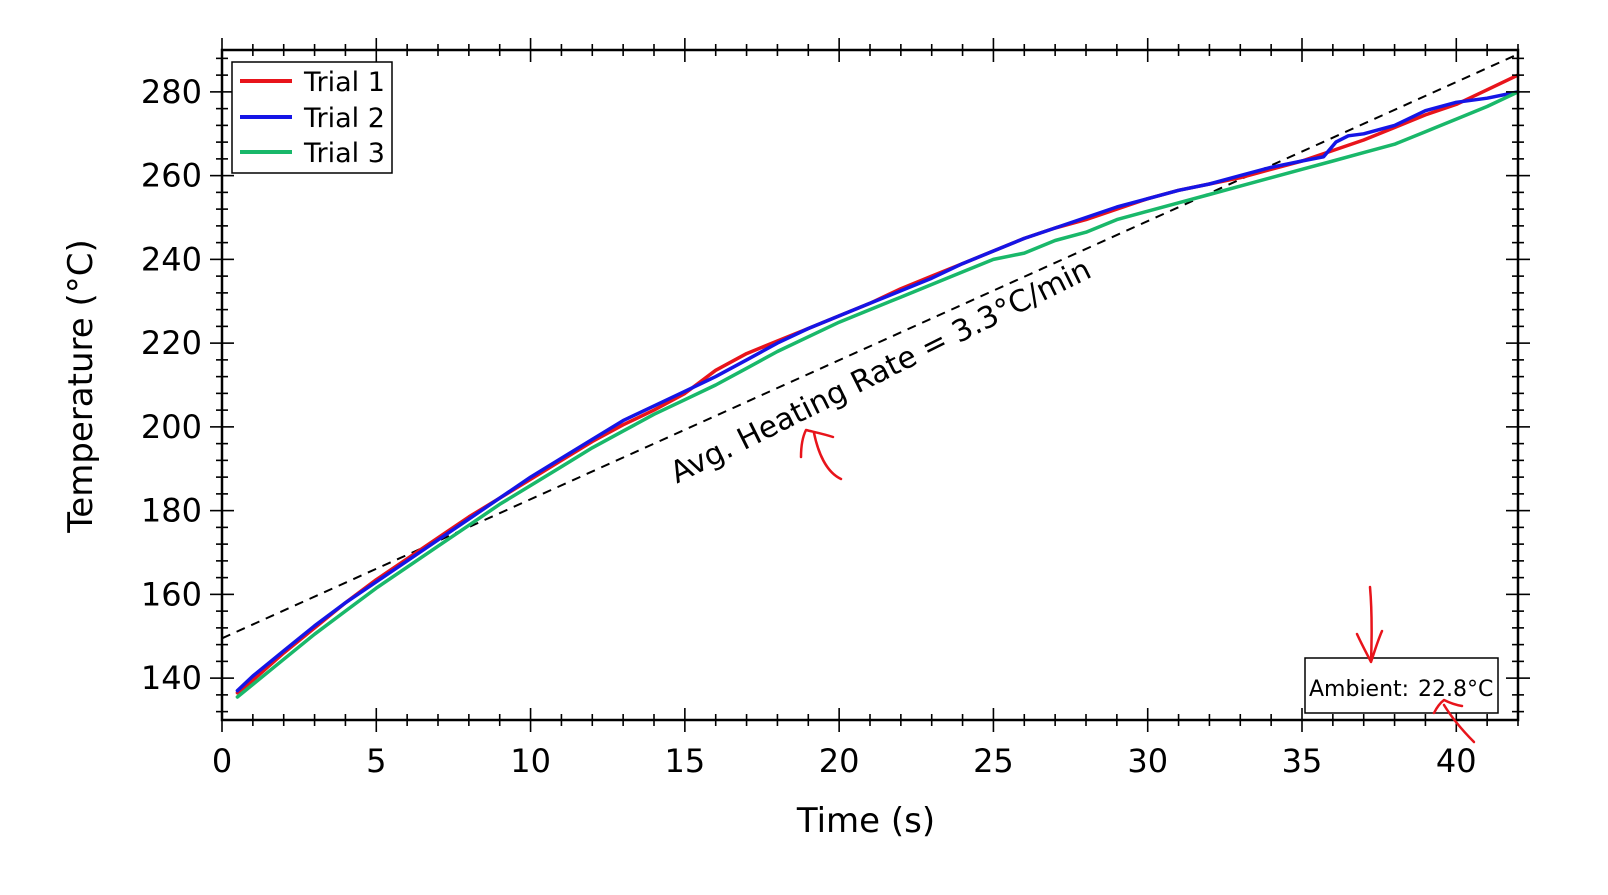  Describe the element at coordinates (171, 678) in the screenshot. I see `y-tick-label: 140` at that location.